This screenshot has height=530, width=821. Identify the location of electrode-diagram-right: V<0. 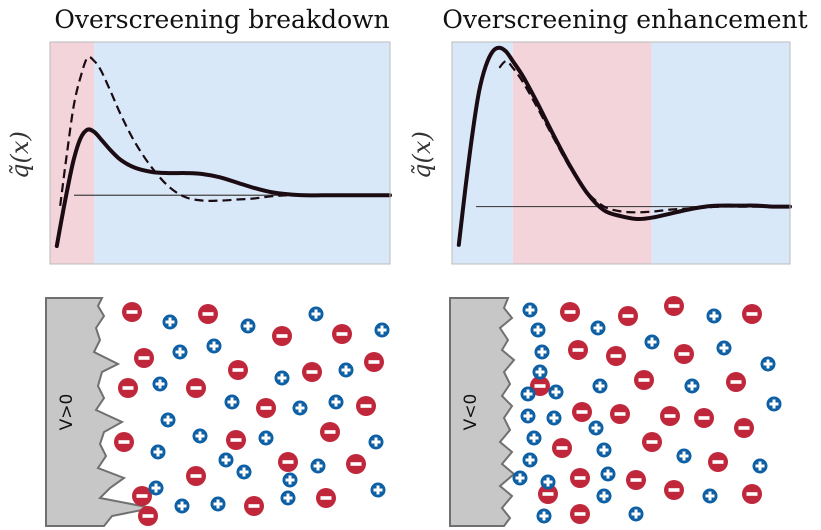
(482, 412).